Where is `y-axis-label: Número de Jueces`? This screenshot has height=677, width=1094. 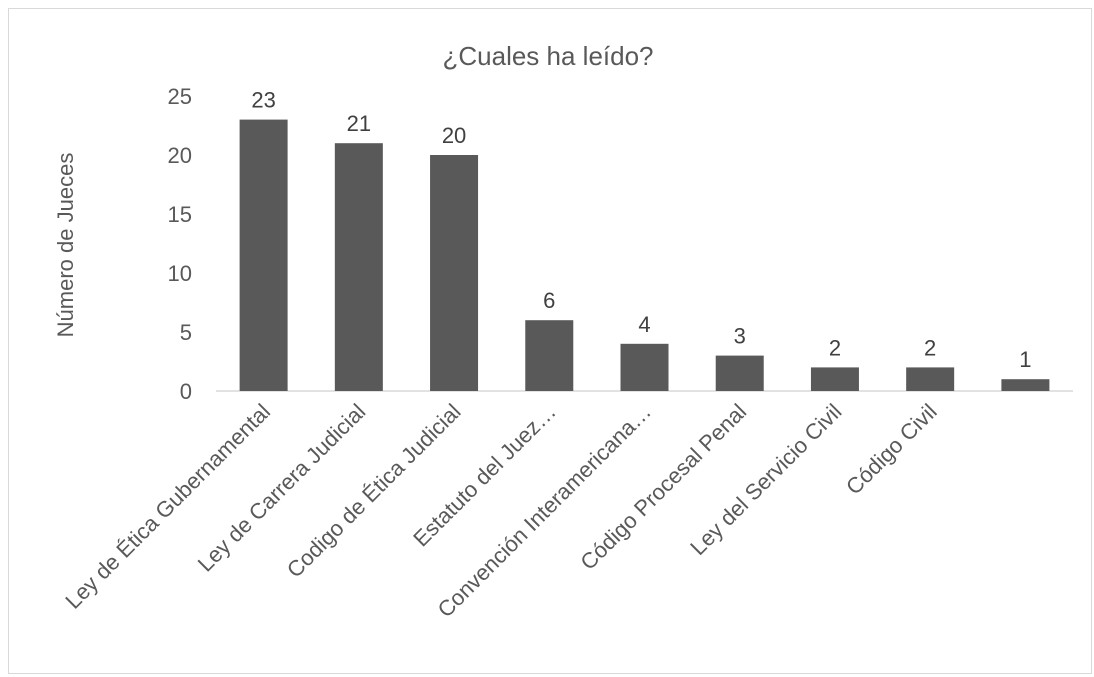 y-axis-label: Número de Jueces is located at coordinates (65, 245).